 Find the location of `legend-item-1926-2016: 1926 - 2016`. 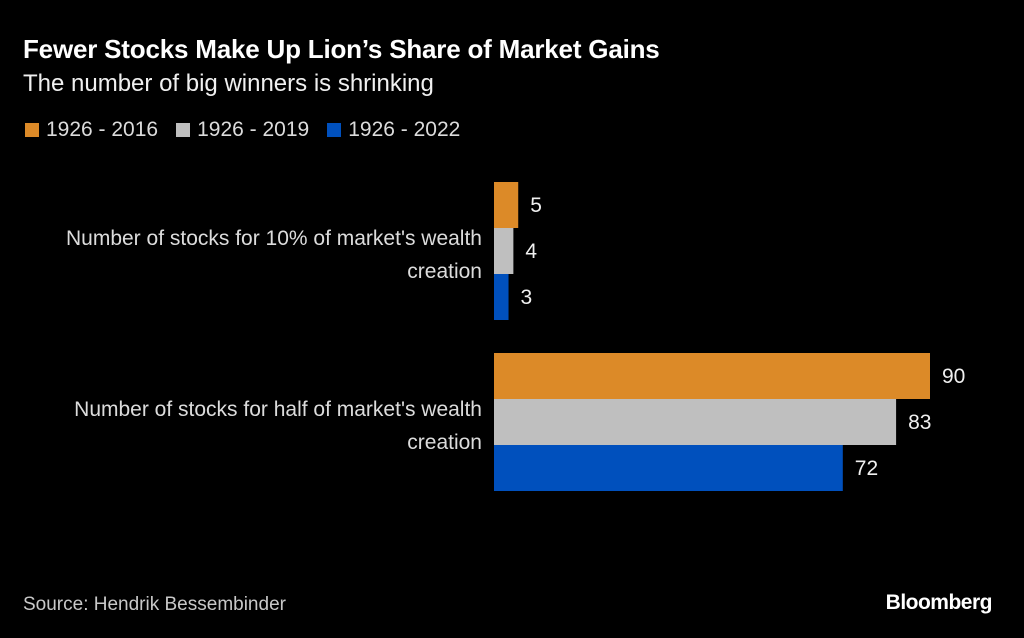

legend-item-1926-2016: 1926 - 2016 is located at coordinates (91, 130).